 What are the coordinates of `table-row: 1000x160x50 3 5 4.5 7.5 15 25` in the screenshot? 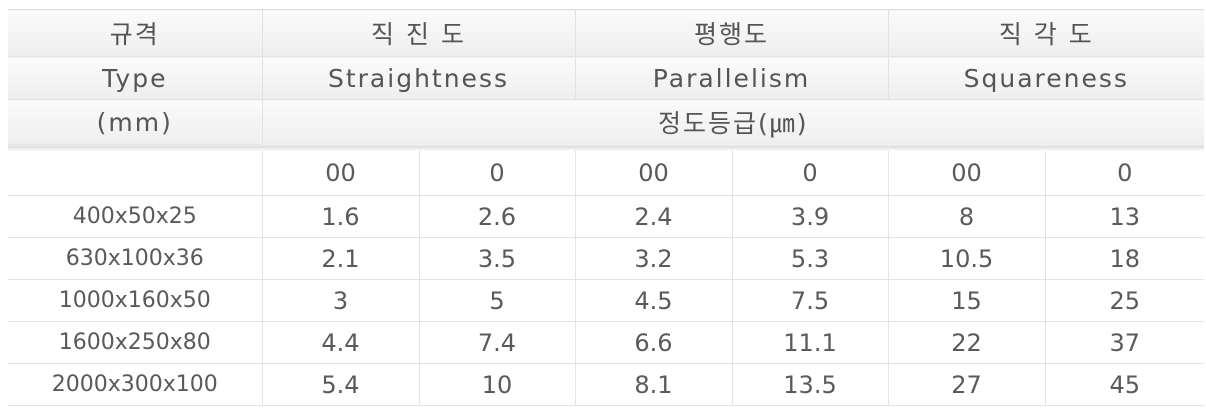 It's located at (606, 300).